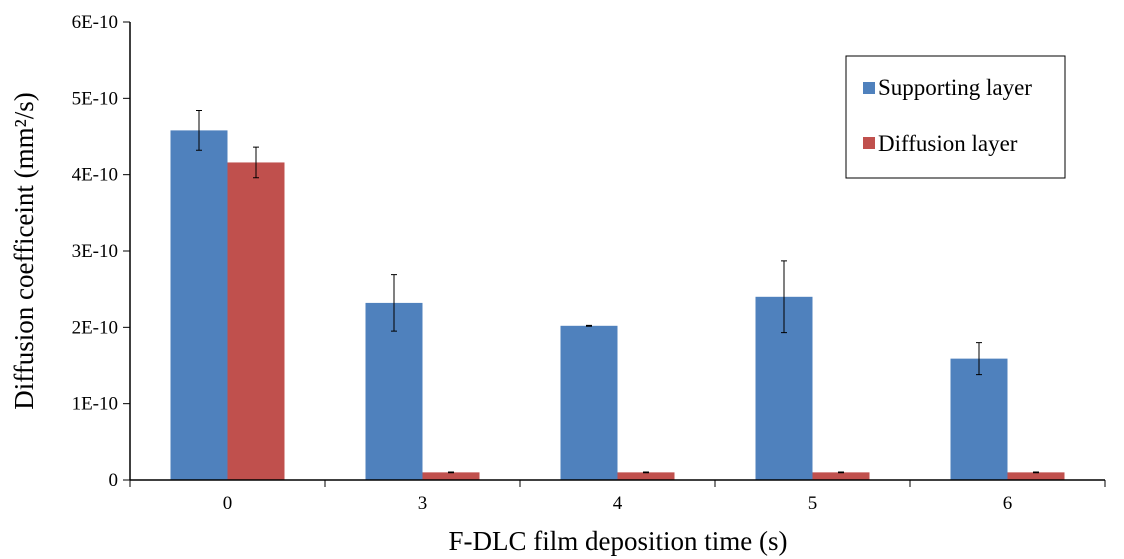 Image resolution: width=1124 pixels, height=559 pixels. I want to click on y-tick-label: 6E-10, so click(95, 22).